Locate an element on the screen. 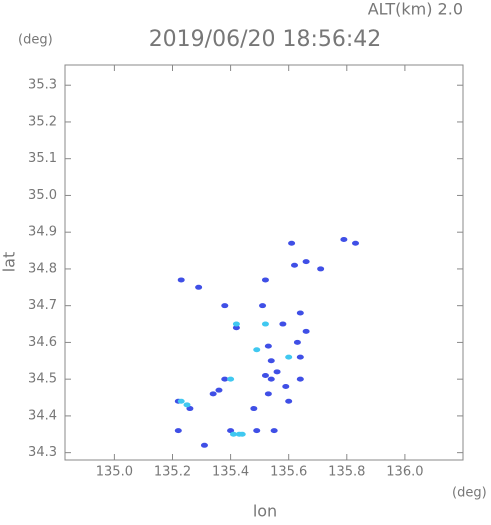 This screenshot has height=525, width=491. x-unit: (deg) is located at coordinates (469, 493).